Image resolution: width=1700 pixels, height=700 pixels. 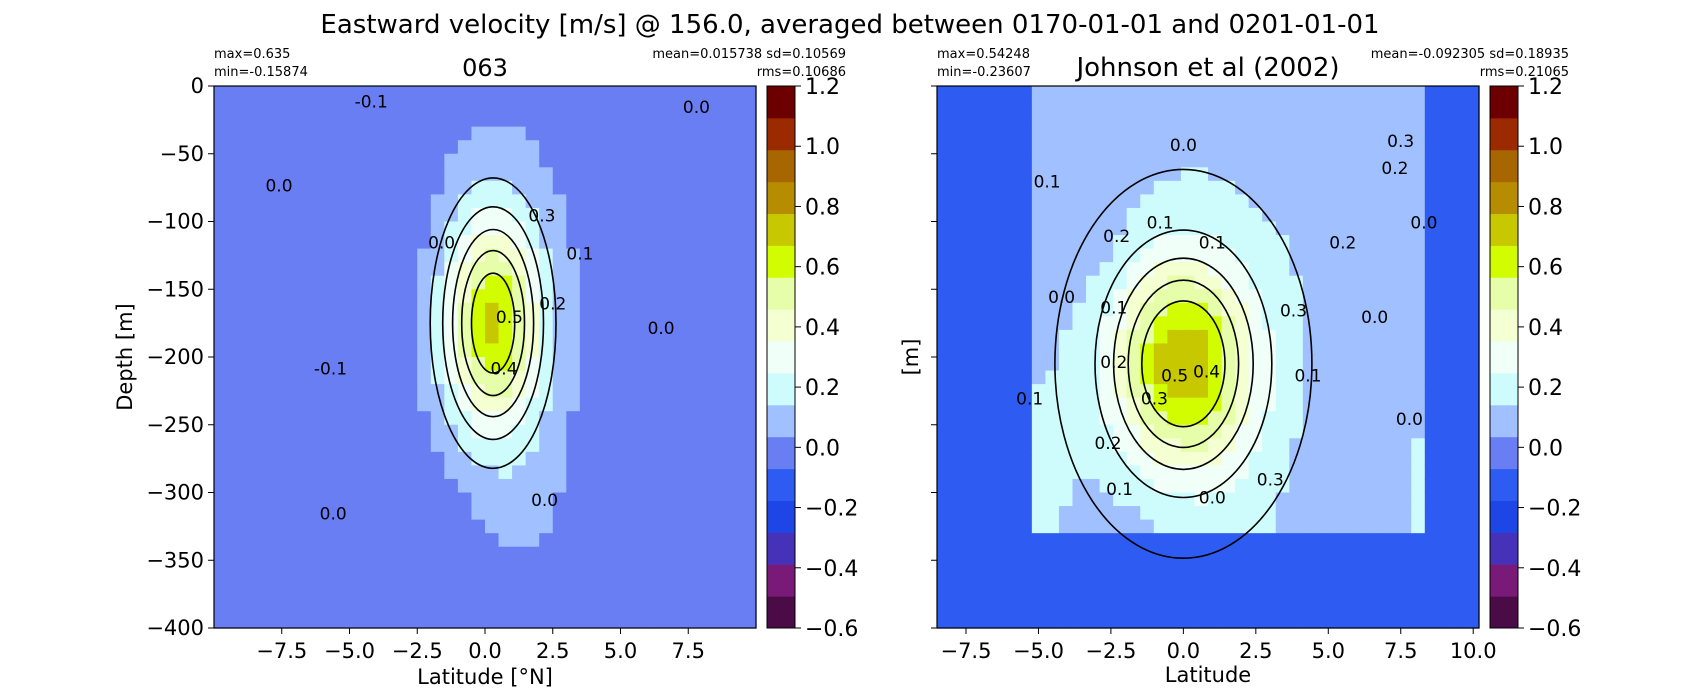 What do you see at coordinates (822, 87) in the screenshot?
I see `colorbar-tick-label: 1.2` at bounding box center [822, 87].